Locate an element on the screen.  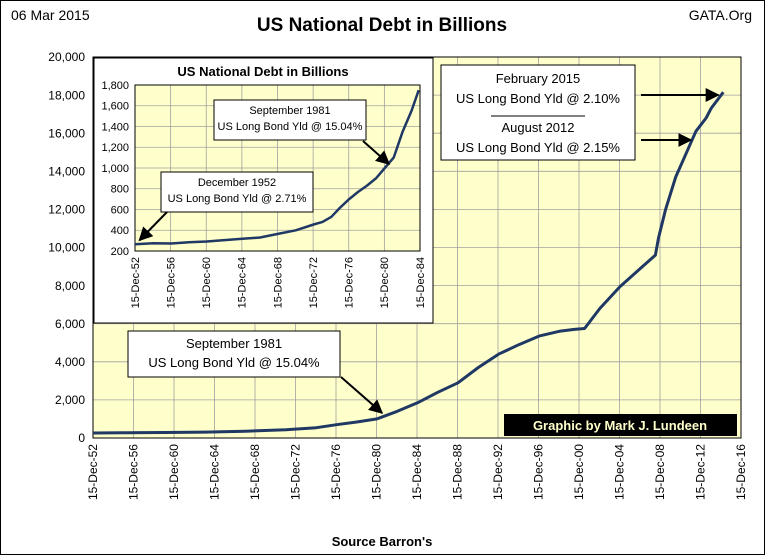
y-tick-label: 800 is located at coordinates (120, 190).